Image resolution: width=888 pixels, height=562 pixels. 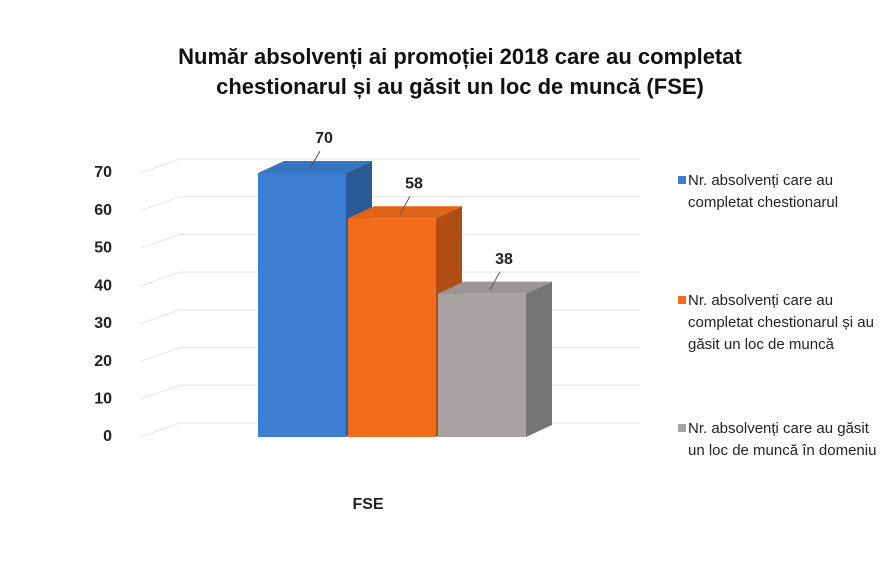 I want to click on y-tick-label: 40, so click(x=103, y=285).